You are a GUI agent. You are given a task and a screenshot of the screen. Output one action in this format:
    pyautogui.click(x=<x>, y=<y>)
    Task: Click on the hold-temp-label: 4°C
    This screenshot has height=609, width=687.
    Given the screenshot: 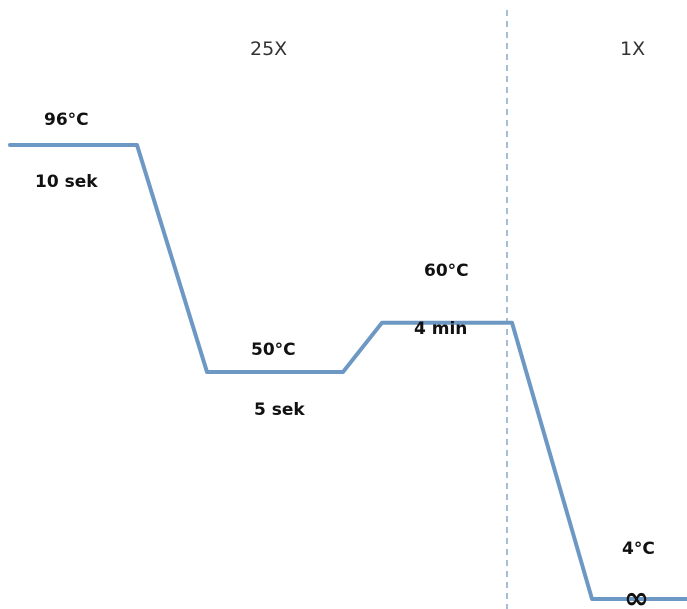 What is the action you would take?
    pyautogui.click(x=638, y=549)
    